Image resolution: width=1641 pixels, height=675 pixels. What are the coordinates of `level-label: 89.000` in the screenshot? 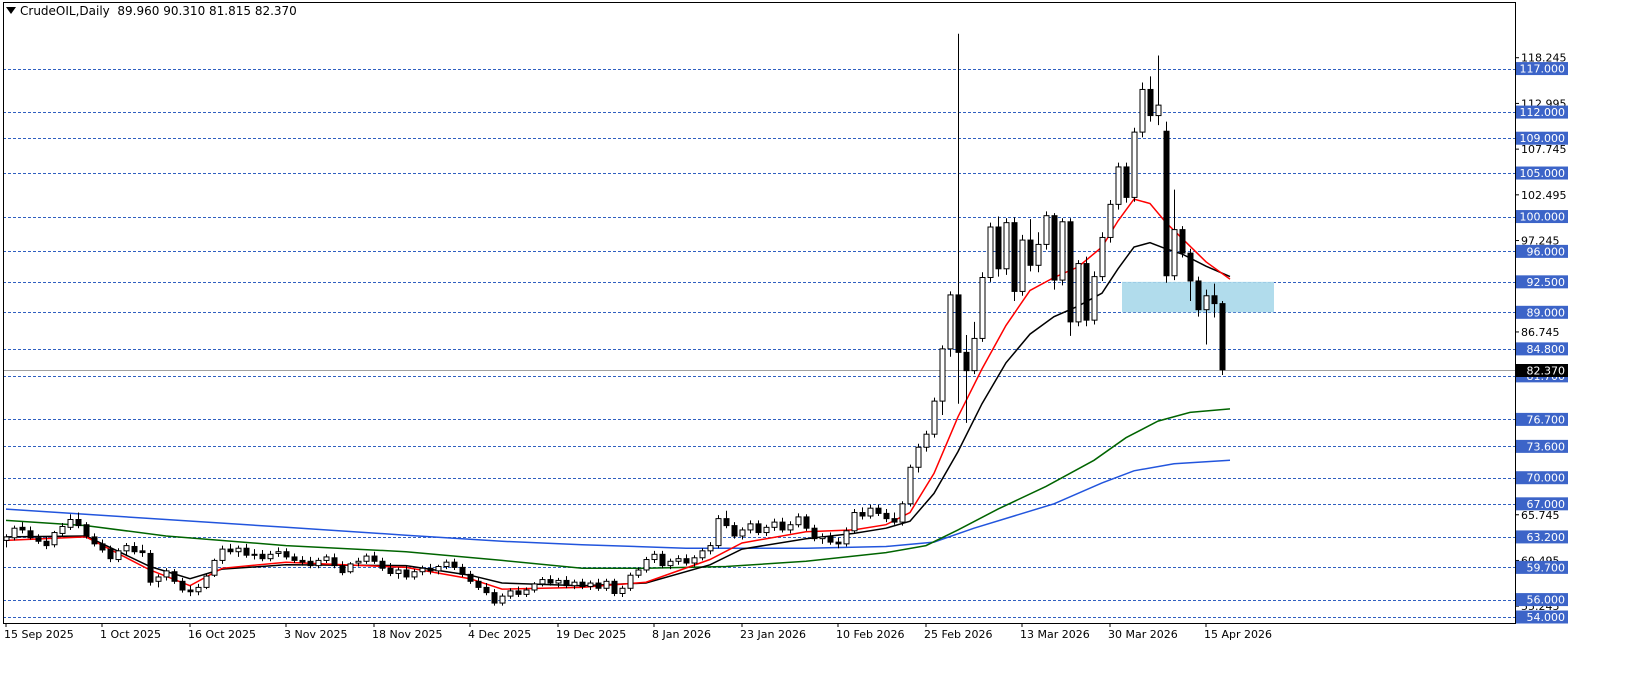 It's located at (1546, 312).